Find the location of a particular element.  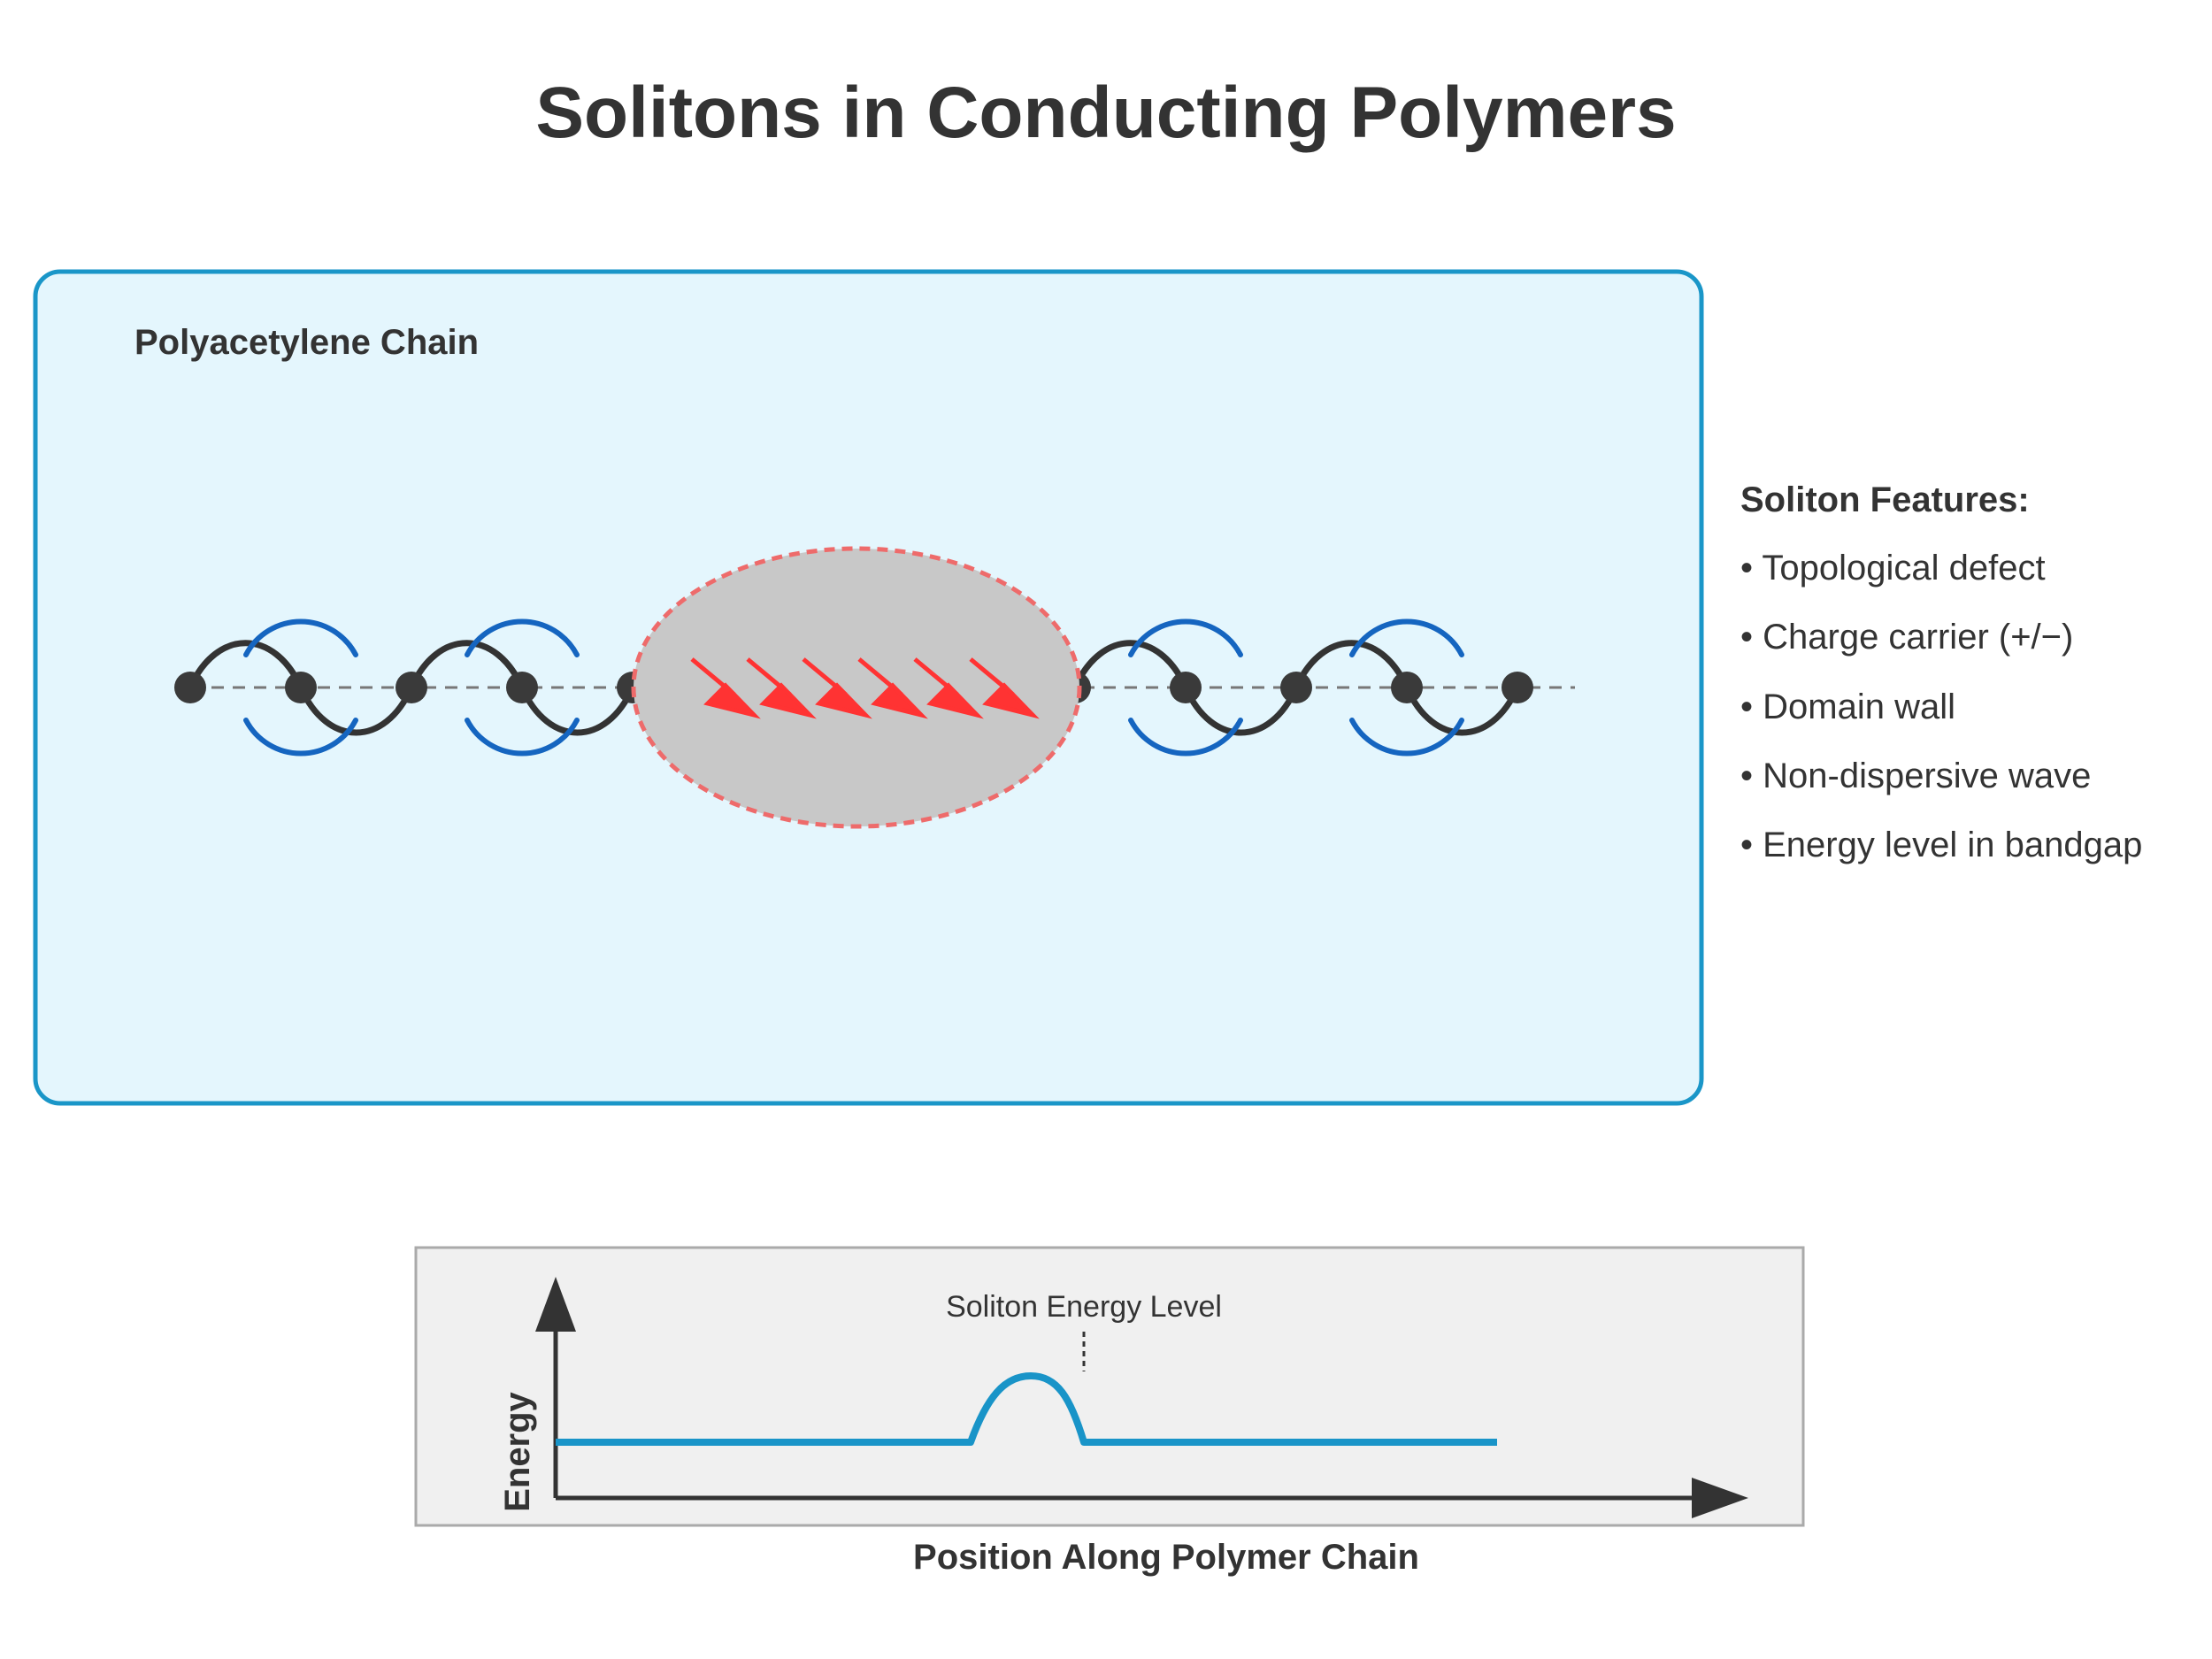

soliton-region is located at coordinates (857, 688).